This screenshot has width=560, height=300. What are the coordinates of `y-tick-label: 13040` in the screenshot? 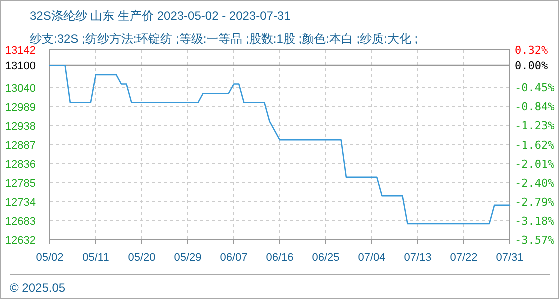 It's located at (20, 89).